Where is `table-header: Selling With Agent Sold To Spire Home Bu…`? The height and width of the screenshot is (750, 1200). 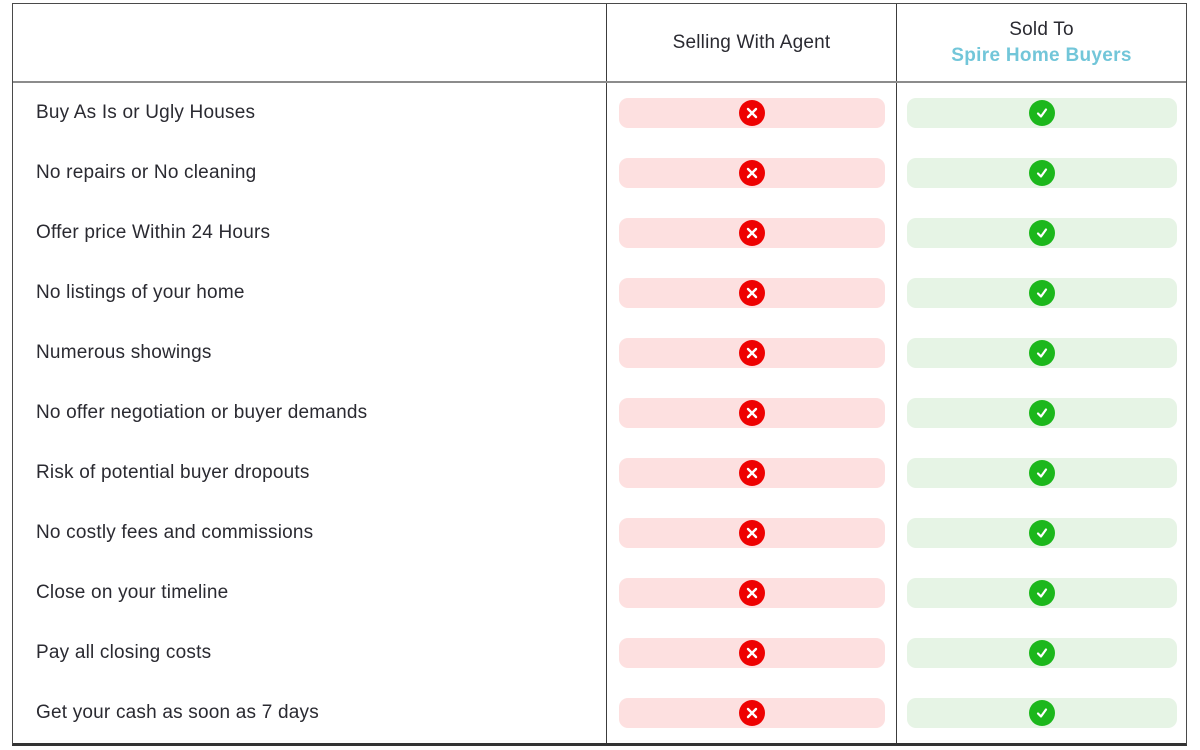
table-header: Selling With Agent Sold To Spire Home Bu… is located at coordinates (599, 43).